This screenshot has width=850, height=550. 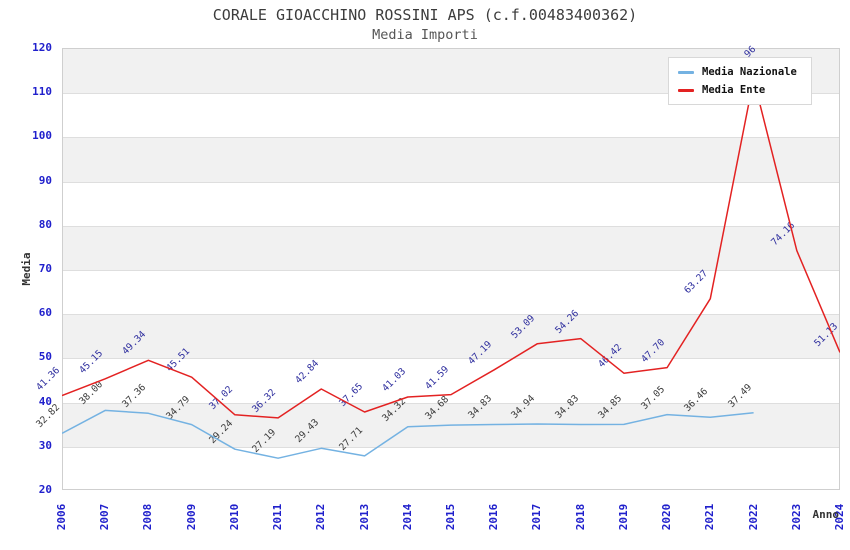 What do you see at coordinates (105, 517) in the screenshot?
I see `x-tick-label: 2007` at bounding box center [105, 517].